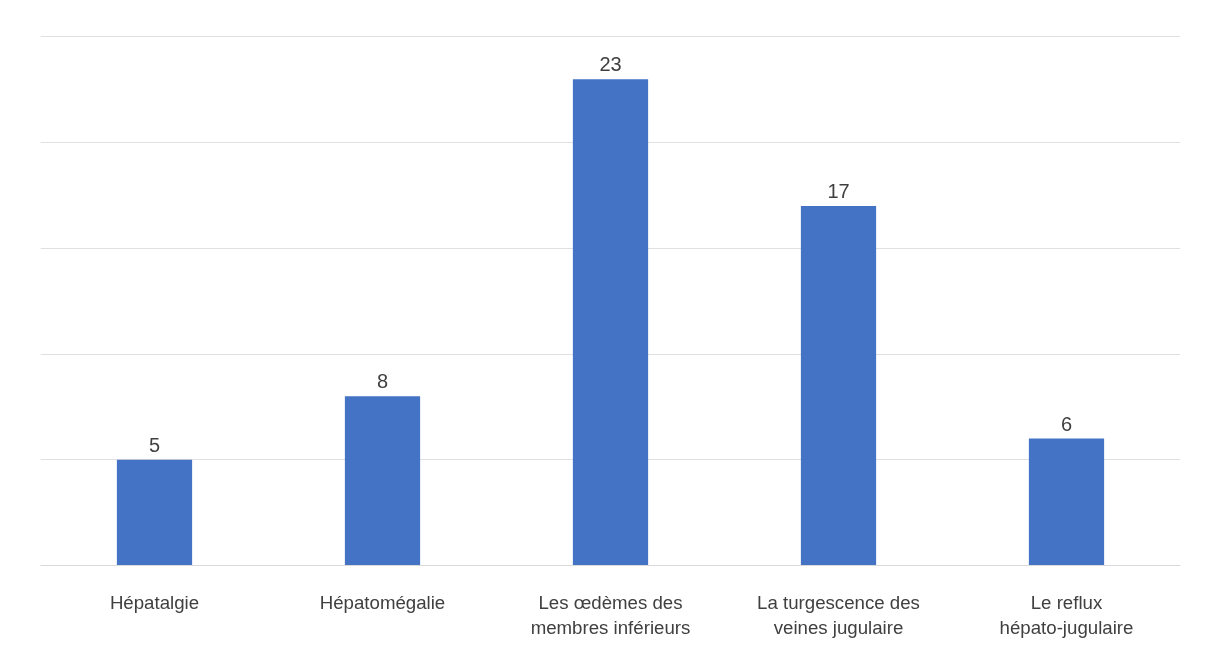  I want to click on x-tick-label: Le reflux hépato-jugulaire, so click(1066, 614).